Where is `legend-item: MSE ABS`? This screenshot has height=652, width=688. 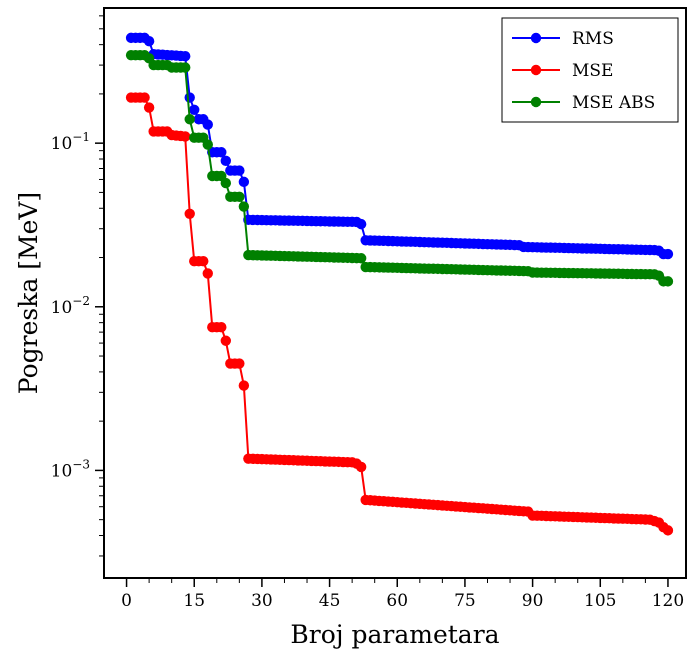 legend-item: MSE ABS is located at coordinates (583, 103).